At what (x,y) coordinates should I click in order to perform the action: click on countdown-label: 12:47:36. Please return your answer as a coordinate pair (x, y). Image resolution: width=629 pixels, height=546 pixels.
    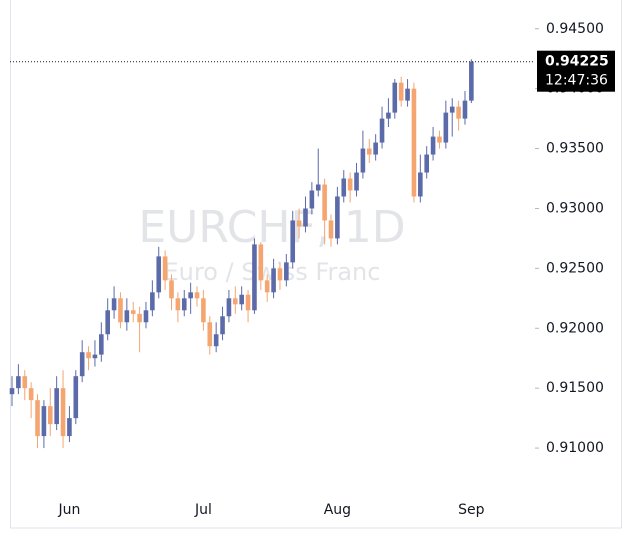
    Looking at the image, I should click on (576, 81).